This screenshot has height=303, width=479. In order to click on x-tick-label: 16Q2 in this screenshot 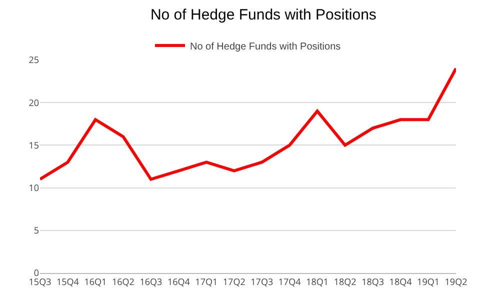, I will do `click(123, 281)`.